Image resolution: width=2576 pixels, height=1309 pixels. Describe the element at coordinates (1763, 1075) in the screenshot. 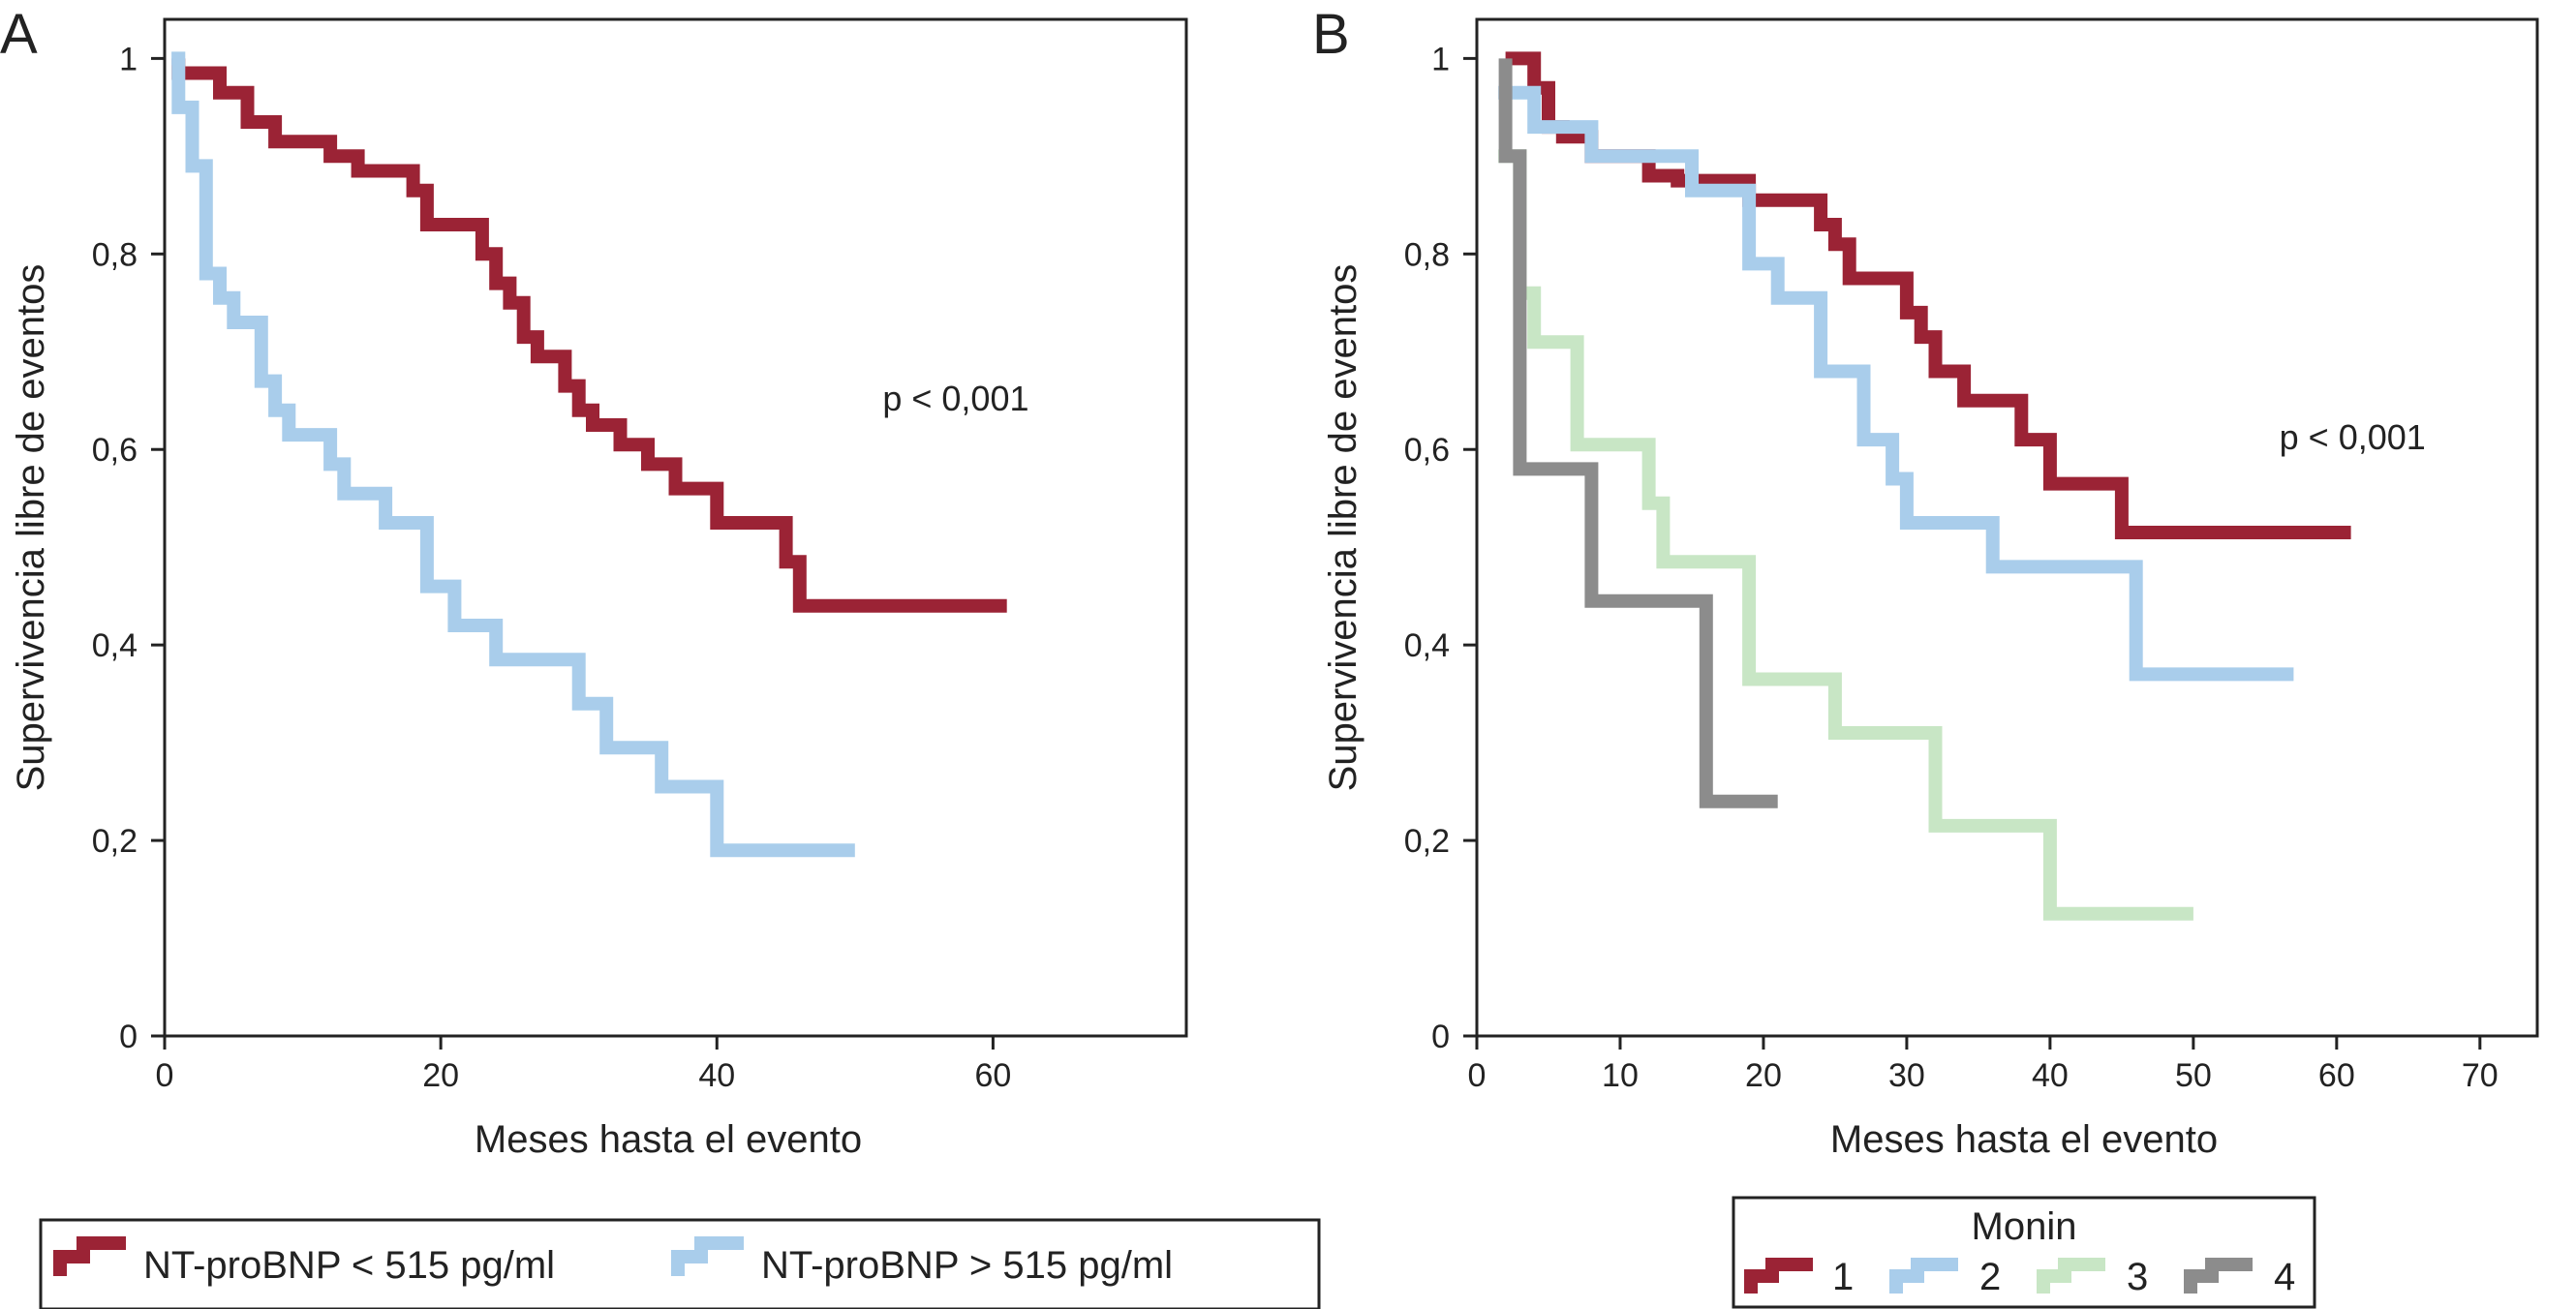

I see `panel-b-xtick-label: 20` at that location.